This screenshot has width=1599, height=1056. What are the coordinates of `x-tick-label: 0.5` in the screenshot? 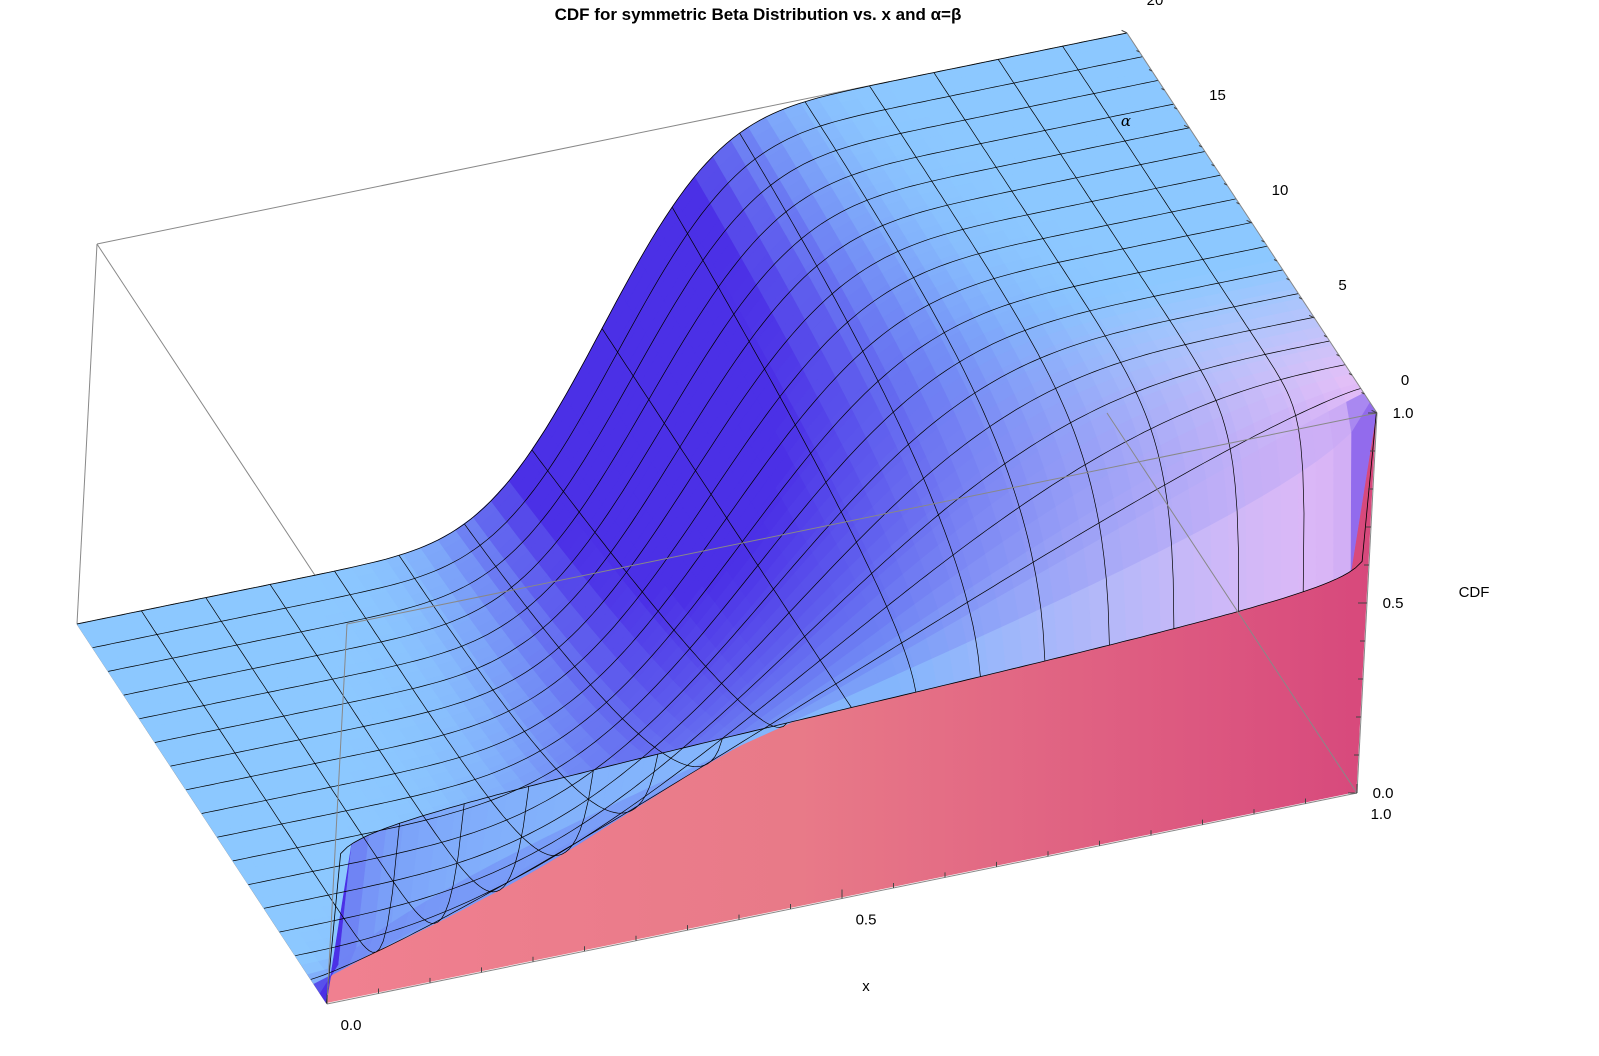 It's located at (866, 920).